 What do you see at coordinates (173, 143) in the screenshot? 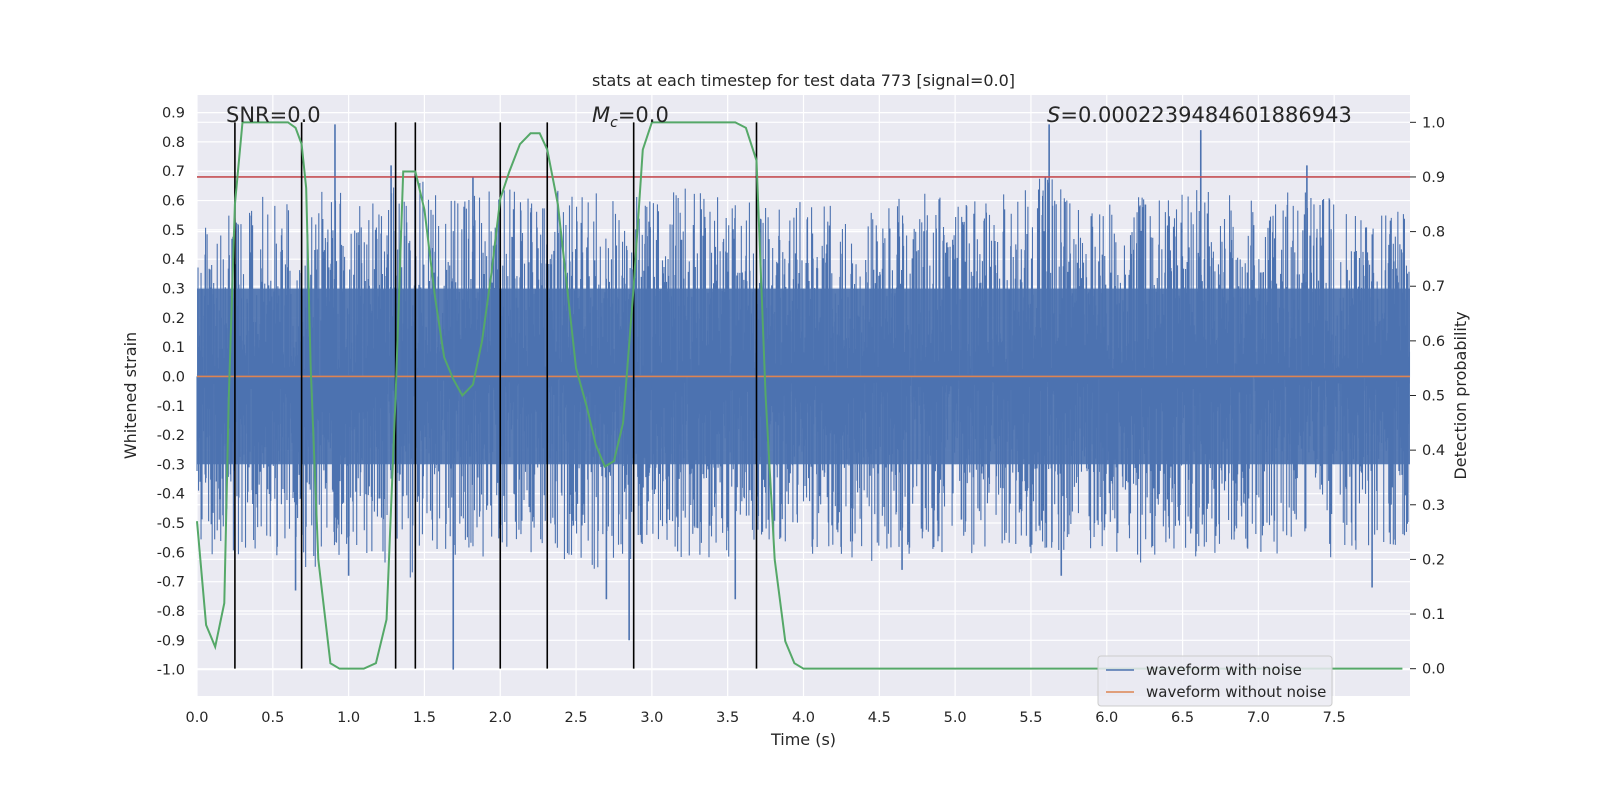
I see `y-tick-label: 0.8` at bounding box center [173, 143].